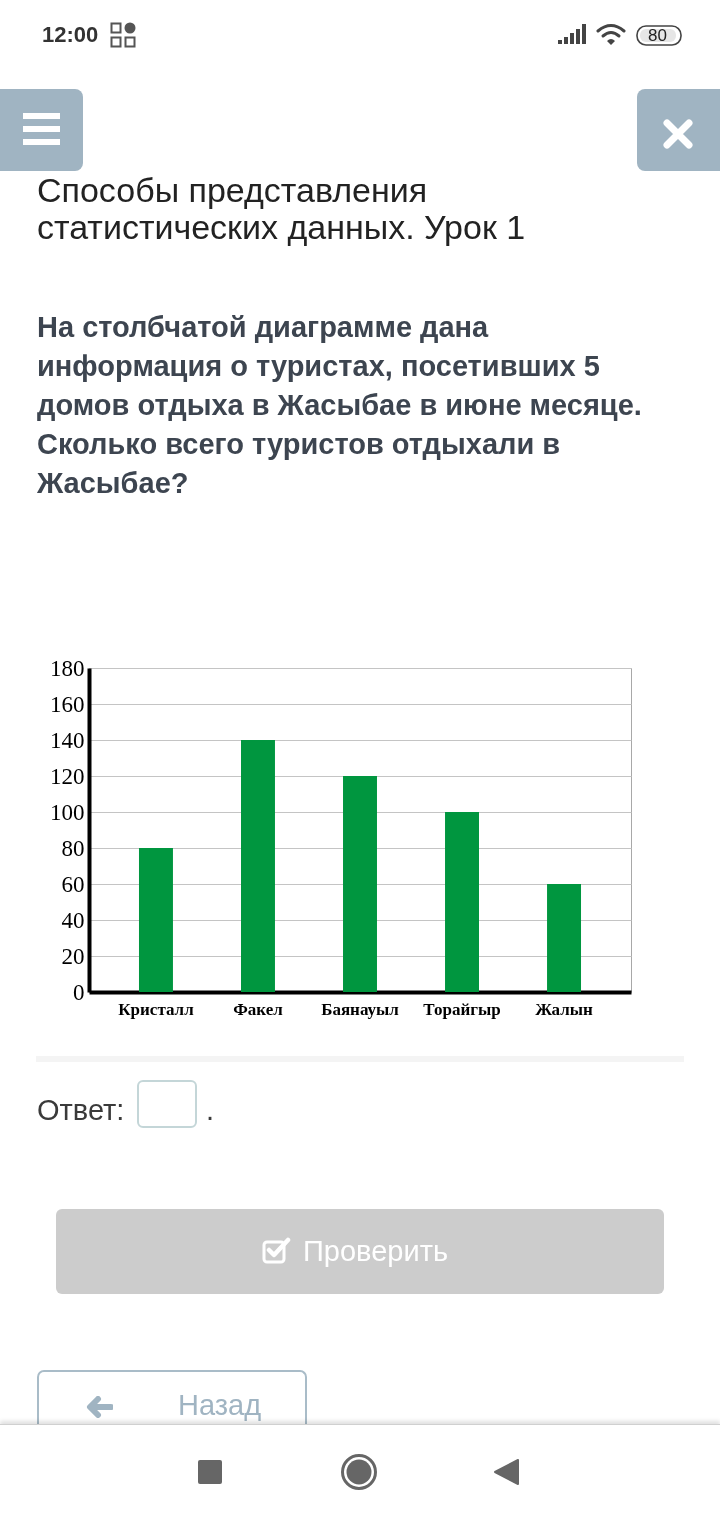 The height and width of the screenshot is (1520, 720). Describe the element at coordinates (73, 920) in the screenshot. I see `y-tick-label: 40` at that location.